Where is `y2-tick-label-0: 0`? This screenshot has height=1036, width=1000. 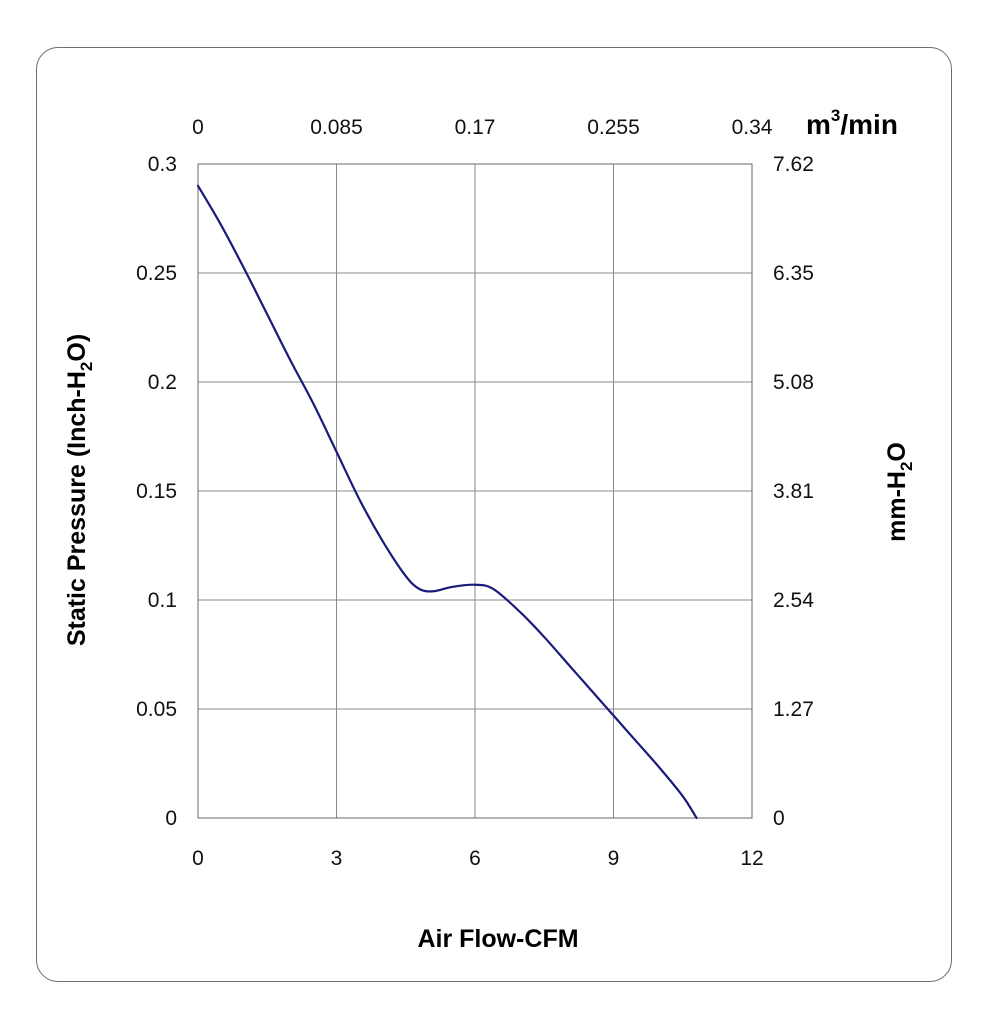
y2-tick-label-0: 0 is located at coordinates (779, 818).